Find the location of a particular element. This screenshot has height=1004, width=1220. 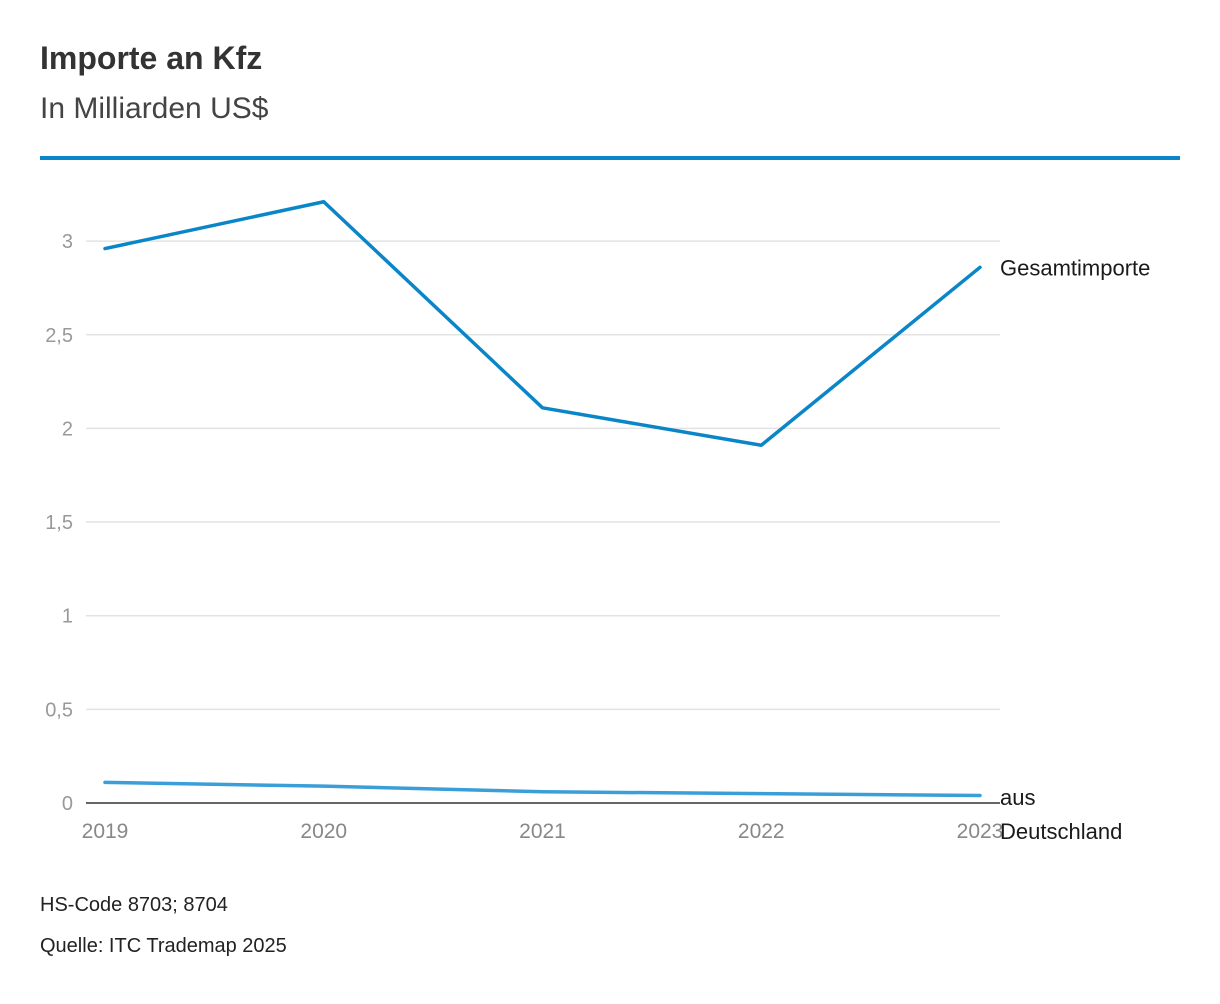

y-tick-label: 0 is located at coordinates (67, 804).